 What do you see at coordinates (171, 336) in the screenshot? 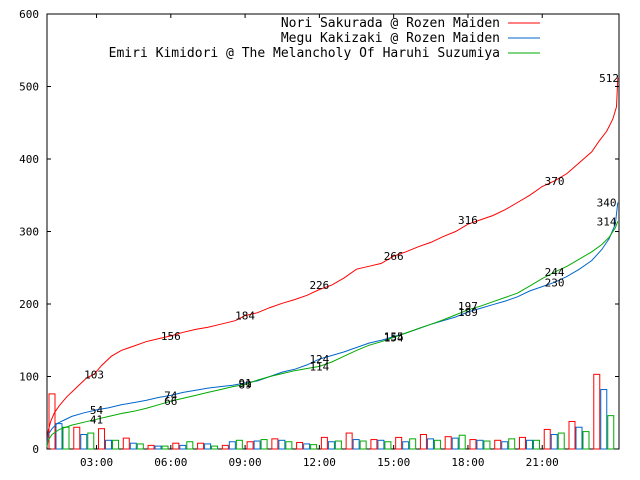
I see `data-label: 156` at bounding box center [171, 336].